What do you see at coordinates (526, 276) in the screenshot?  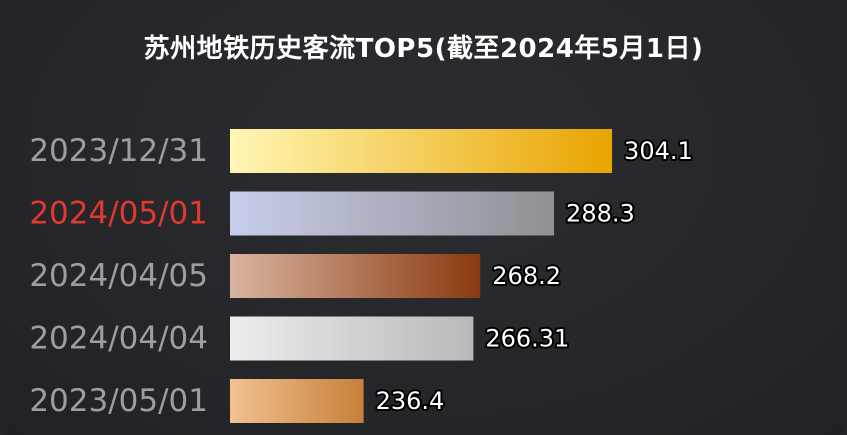 I see `value-label: 268.2` at bounding box center [526, 276].